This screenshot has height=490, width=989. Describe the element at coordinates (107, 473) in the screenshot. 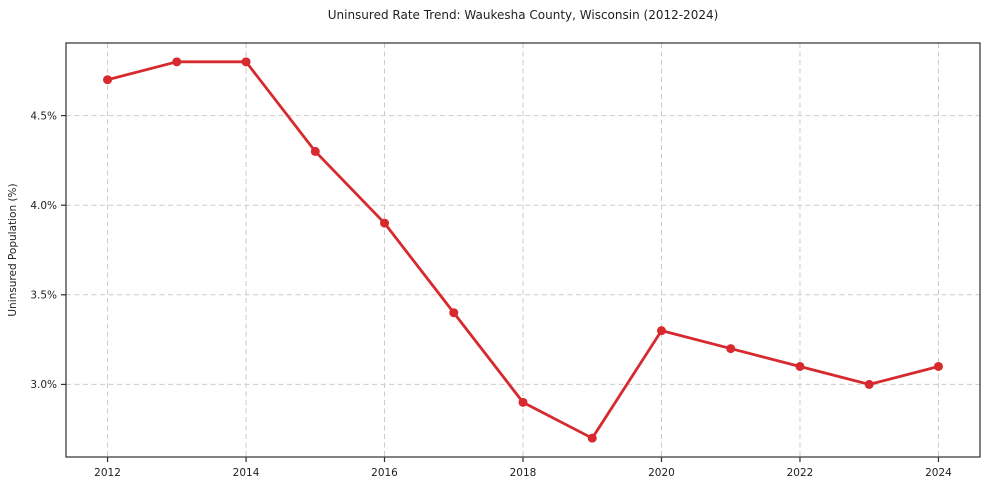

I see `x-tick-label: 2012` at that location.